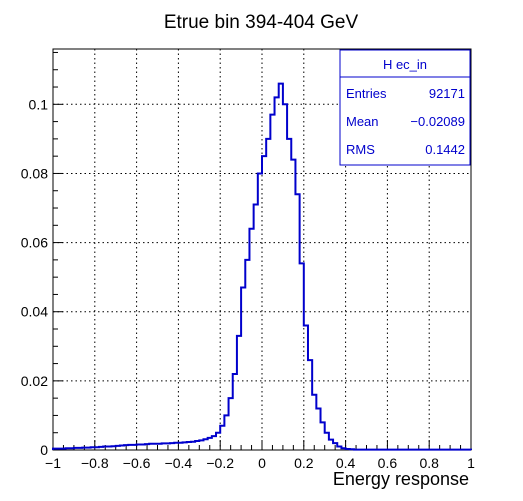  What do you see at coordinates (34, 312) in the screenshot?
I see `y-tick-label: 0.04` at bounding box center [34, 312].